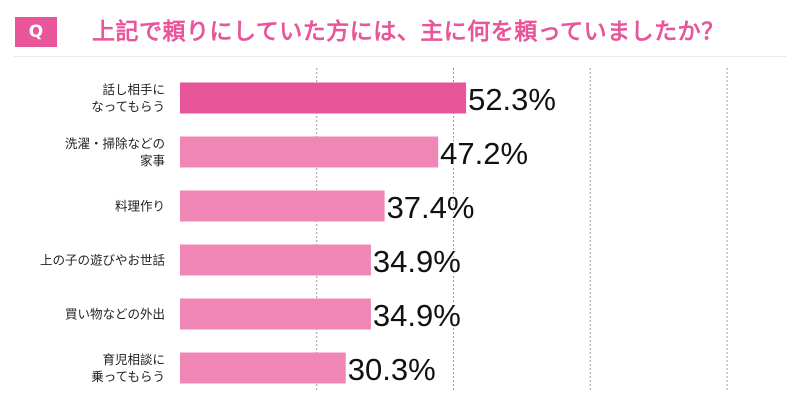  I want to click on category-label: 上の子の遊びやお世話, so click(102, 260).